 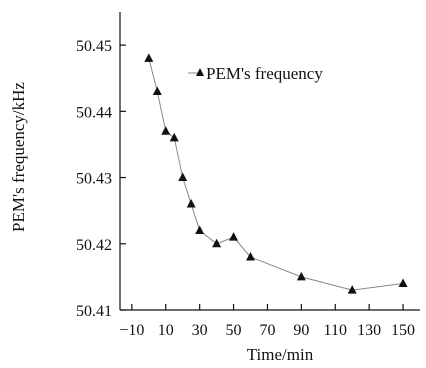 What do you see at coordinates (234, 330) in the screenshot?
I see `x-tick-label: 50` at bounding box center [234, 330].